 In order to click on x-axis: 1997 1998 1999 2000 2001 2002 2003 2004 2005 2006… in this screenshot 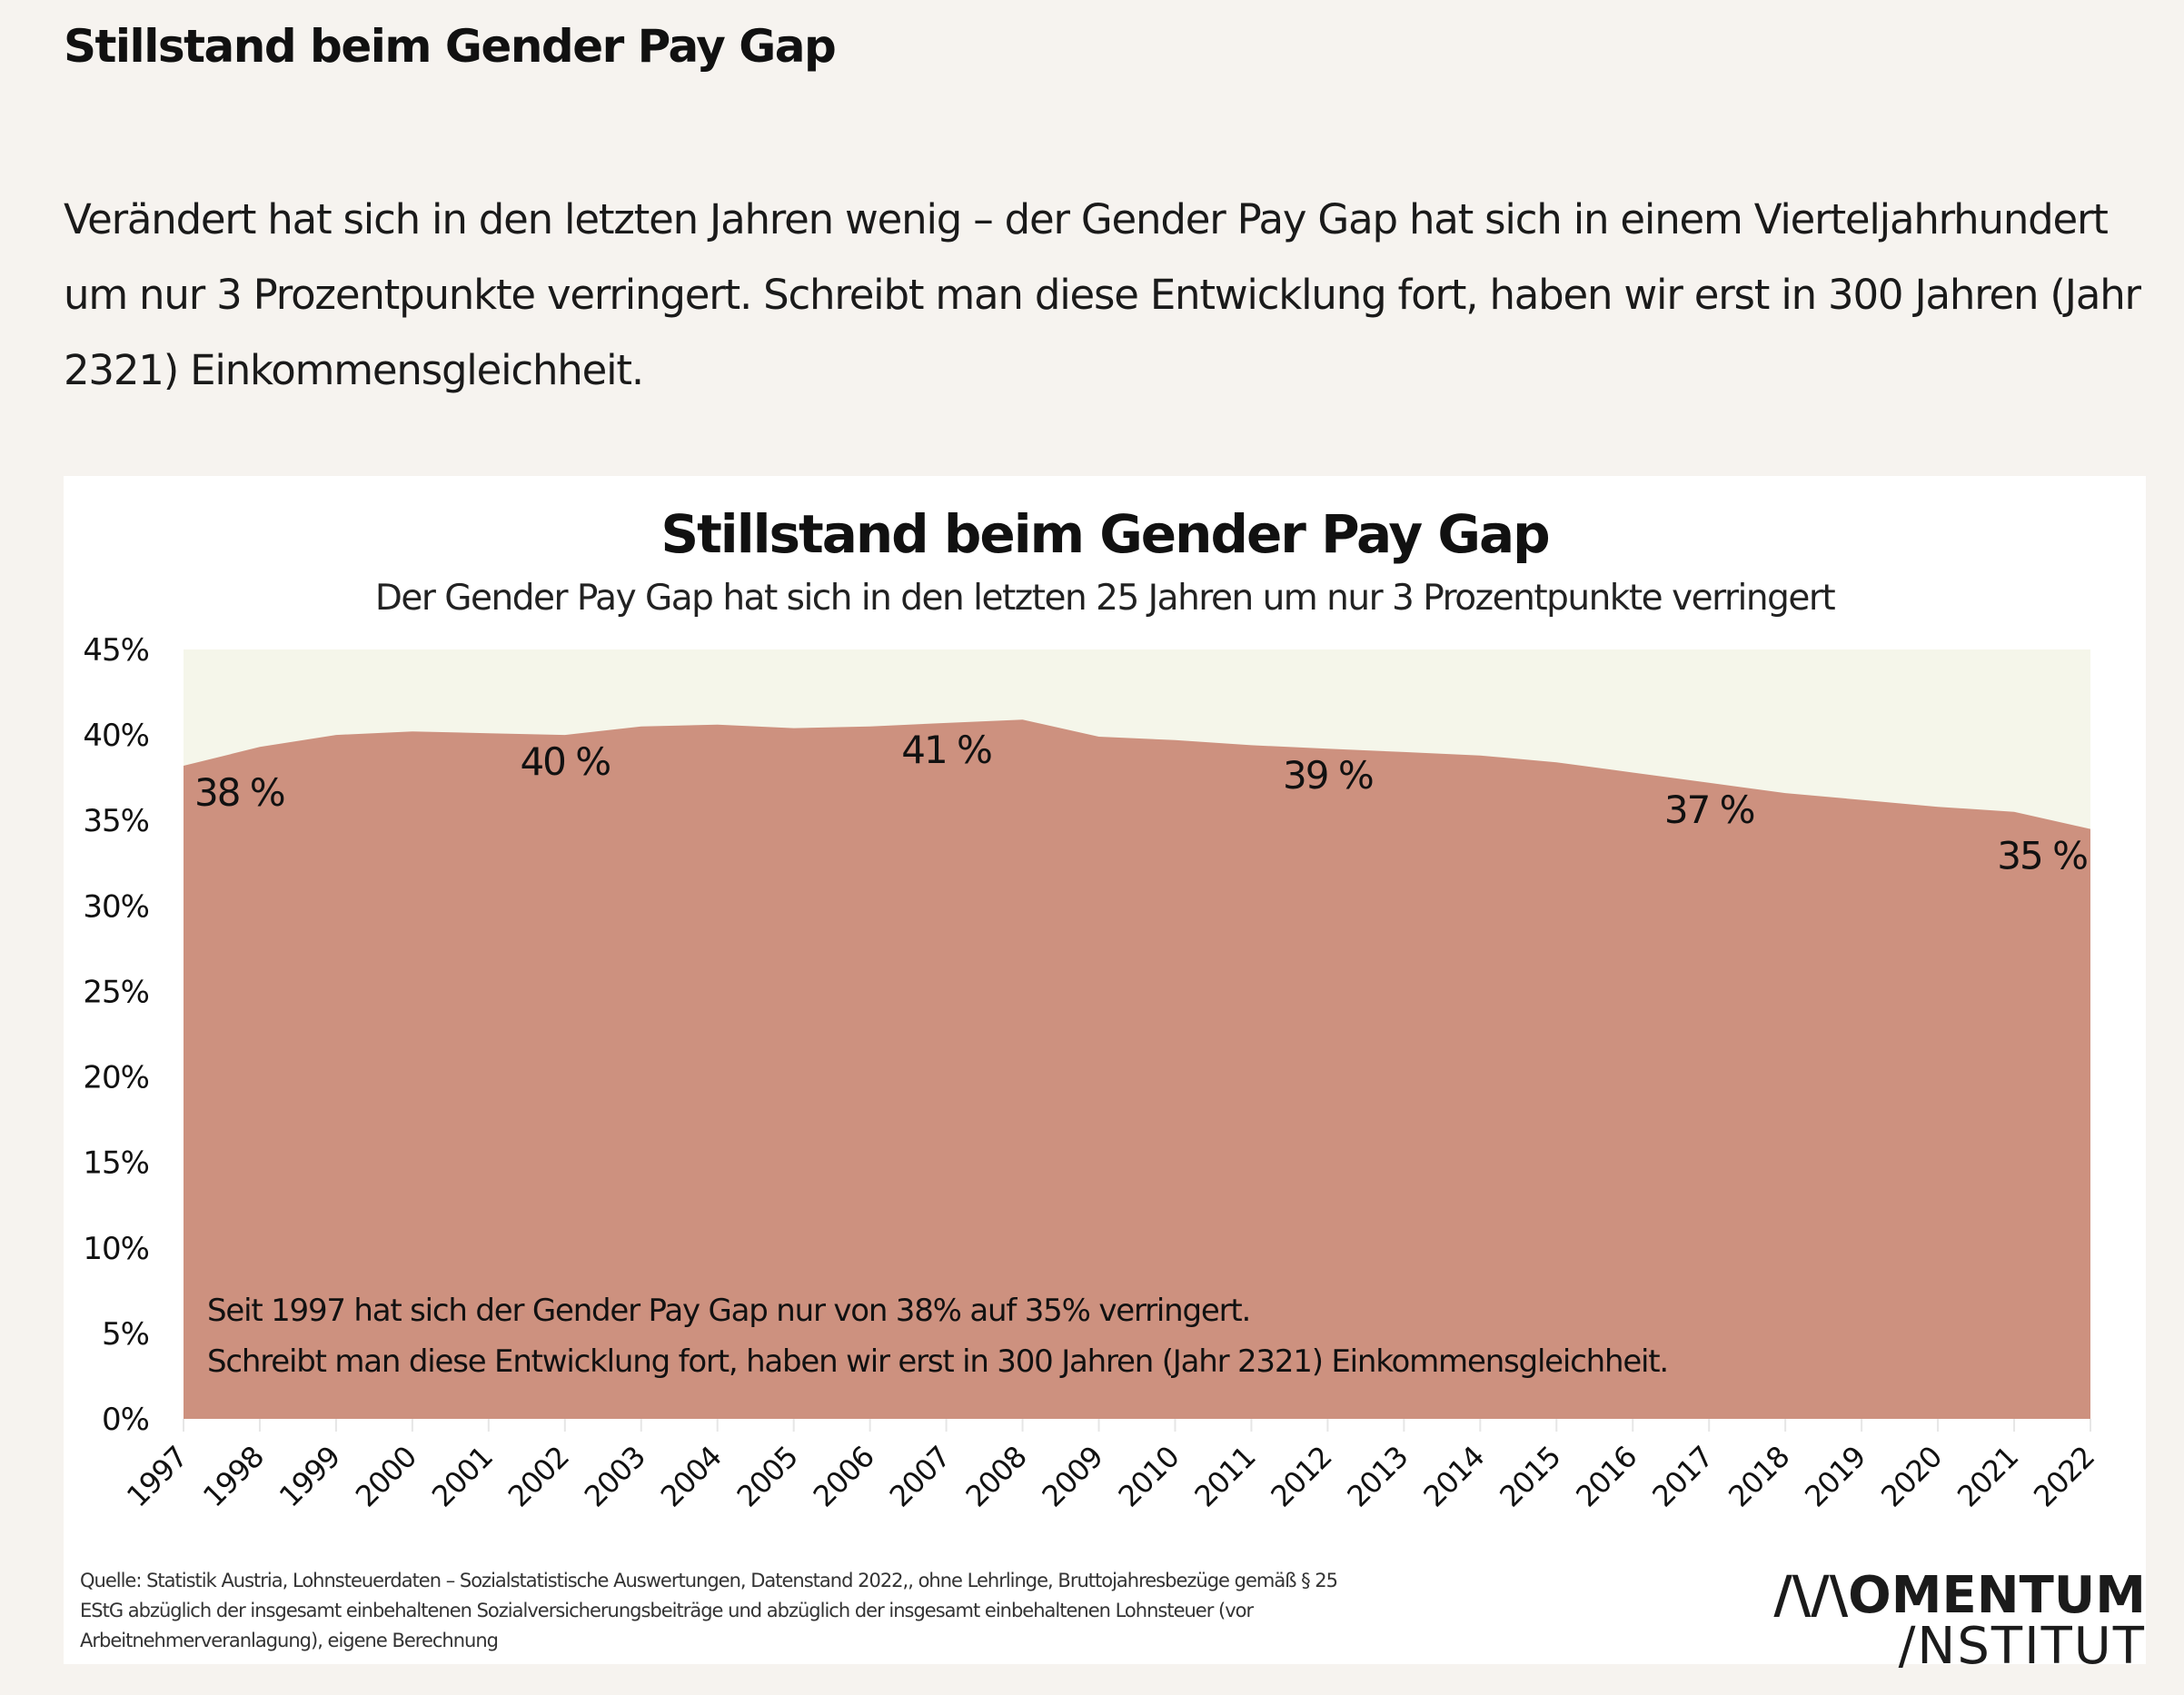, I will do `click(1111, 1466)`.